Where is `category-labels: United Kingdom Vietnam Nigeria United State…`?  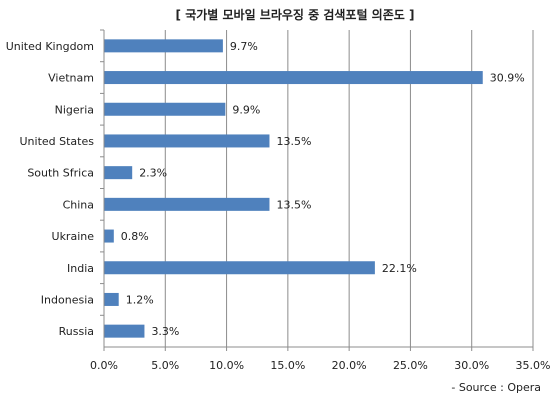
category-labels: United Kingdom Vietnam Nigeria United State… is located at coordinates (50, 189).